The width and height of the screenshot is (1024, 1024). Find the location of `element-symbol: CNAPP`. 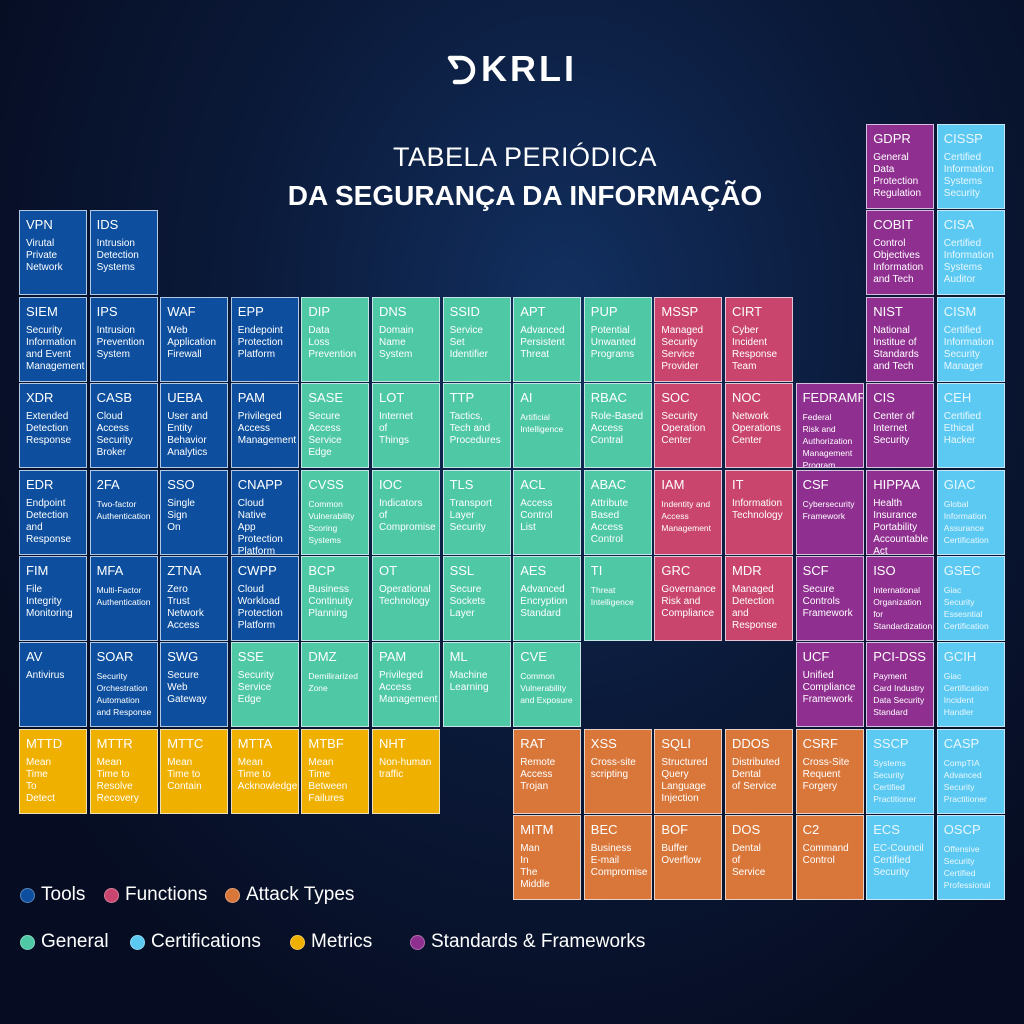

element-symbol: CNAPP is located at coordinates (260, 484).